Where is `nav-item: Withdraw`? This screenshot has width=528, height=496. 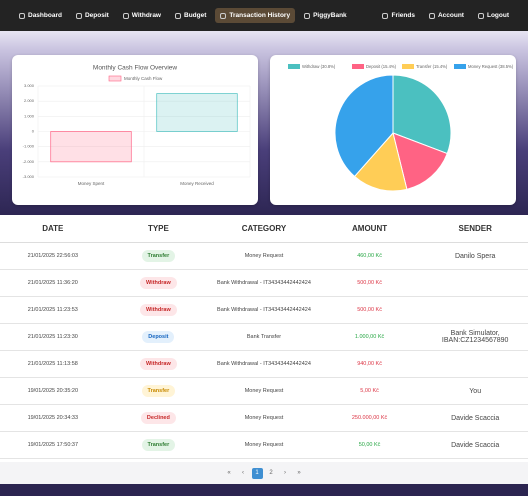
nav-item: Withdraw is located at coordinates (142, 15).